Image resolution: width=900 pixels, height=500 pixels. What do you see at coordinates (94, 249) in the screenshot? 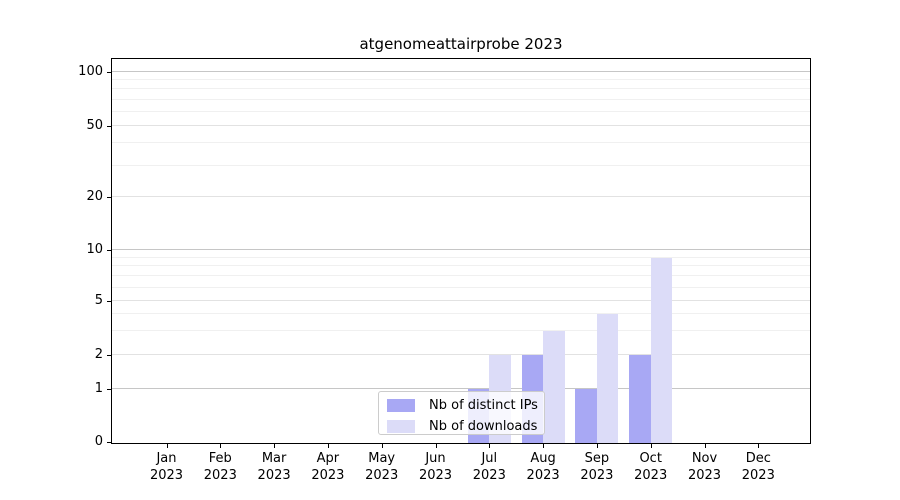
I see `y-tick-label-10: 10` at bounding box center [94, 249].